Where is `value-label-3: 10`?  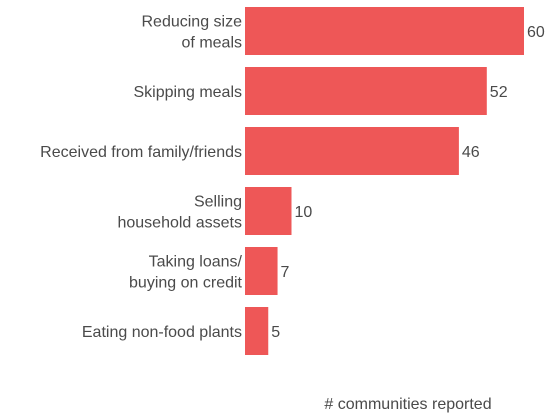 value-label-3: 10 is located at coordinates (304, 212).